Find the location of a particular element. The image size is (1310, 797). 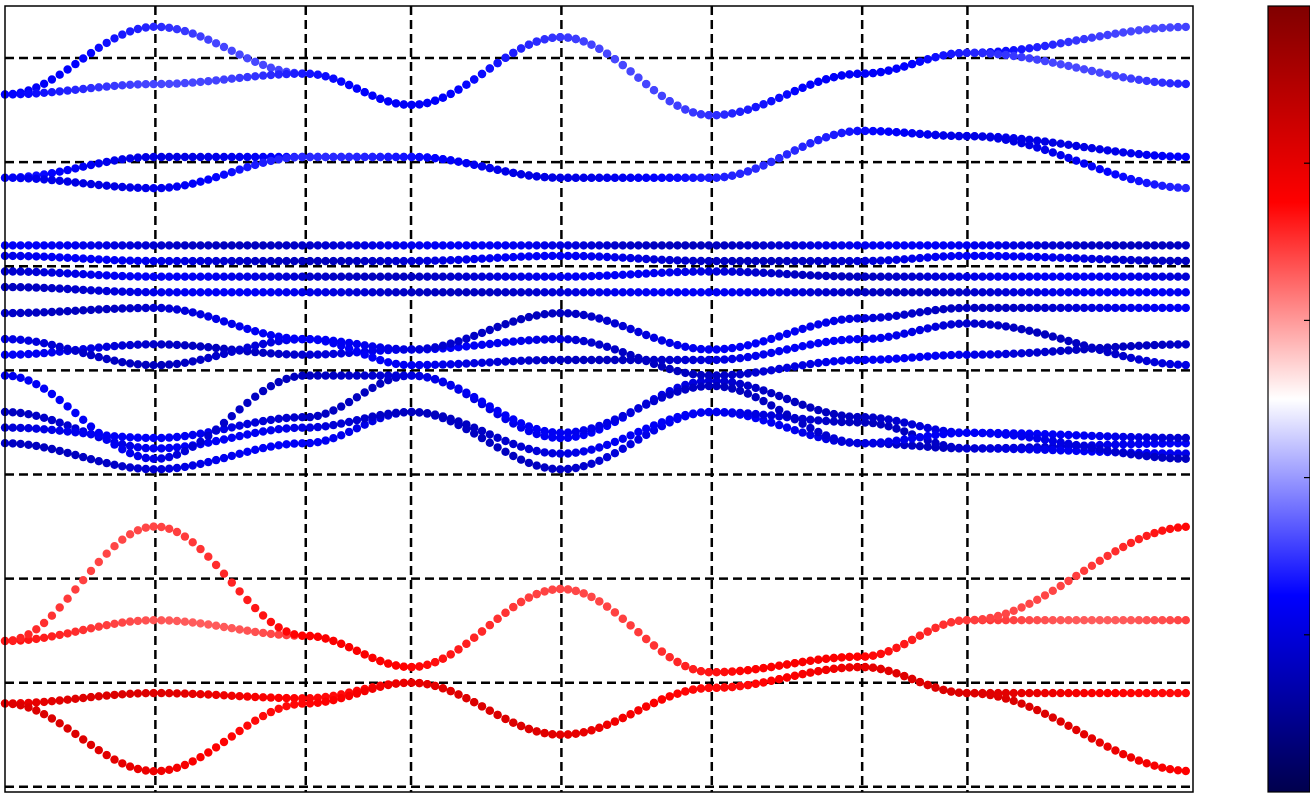

colorbar is located at coordinates (1288, 399).